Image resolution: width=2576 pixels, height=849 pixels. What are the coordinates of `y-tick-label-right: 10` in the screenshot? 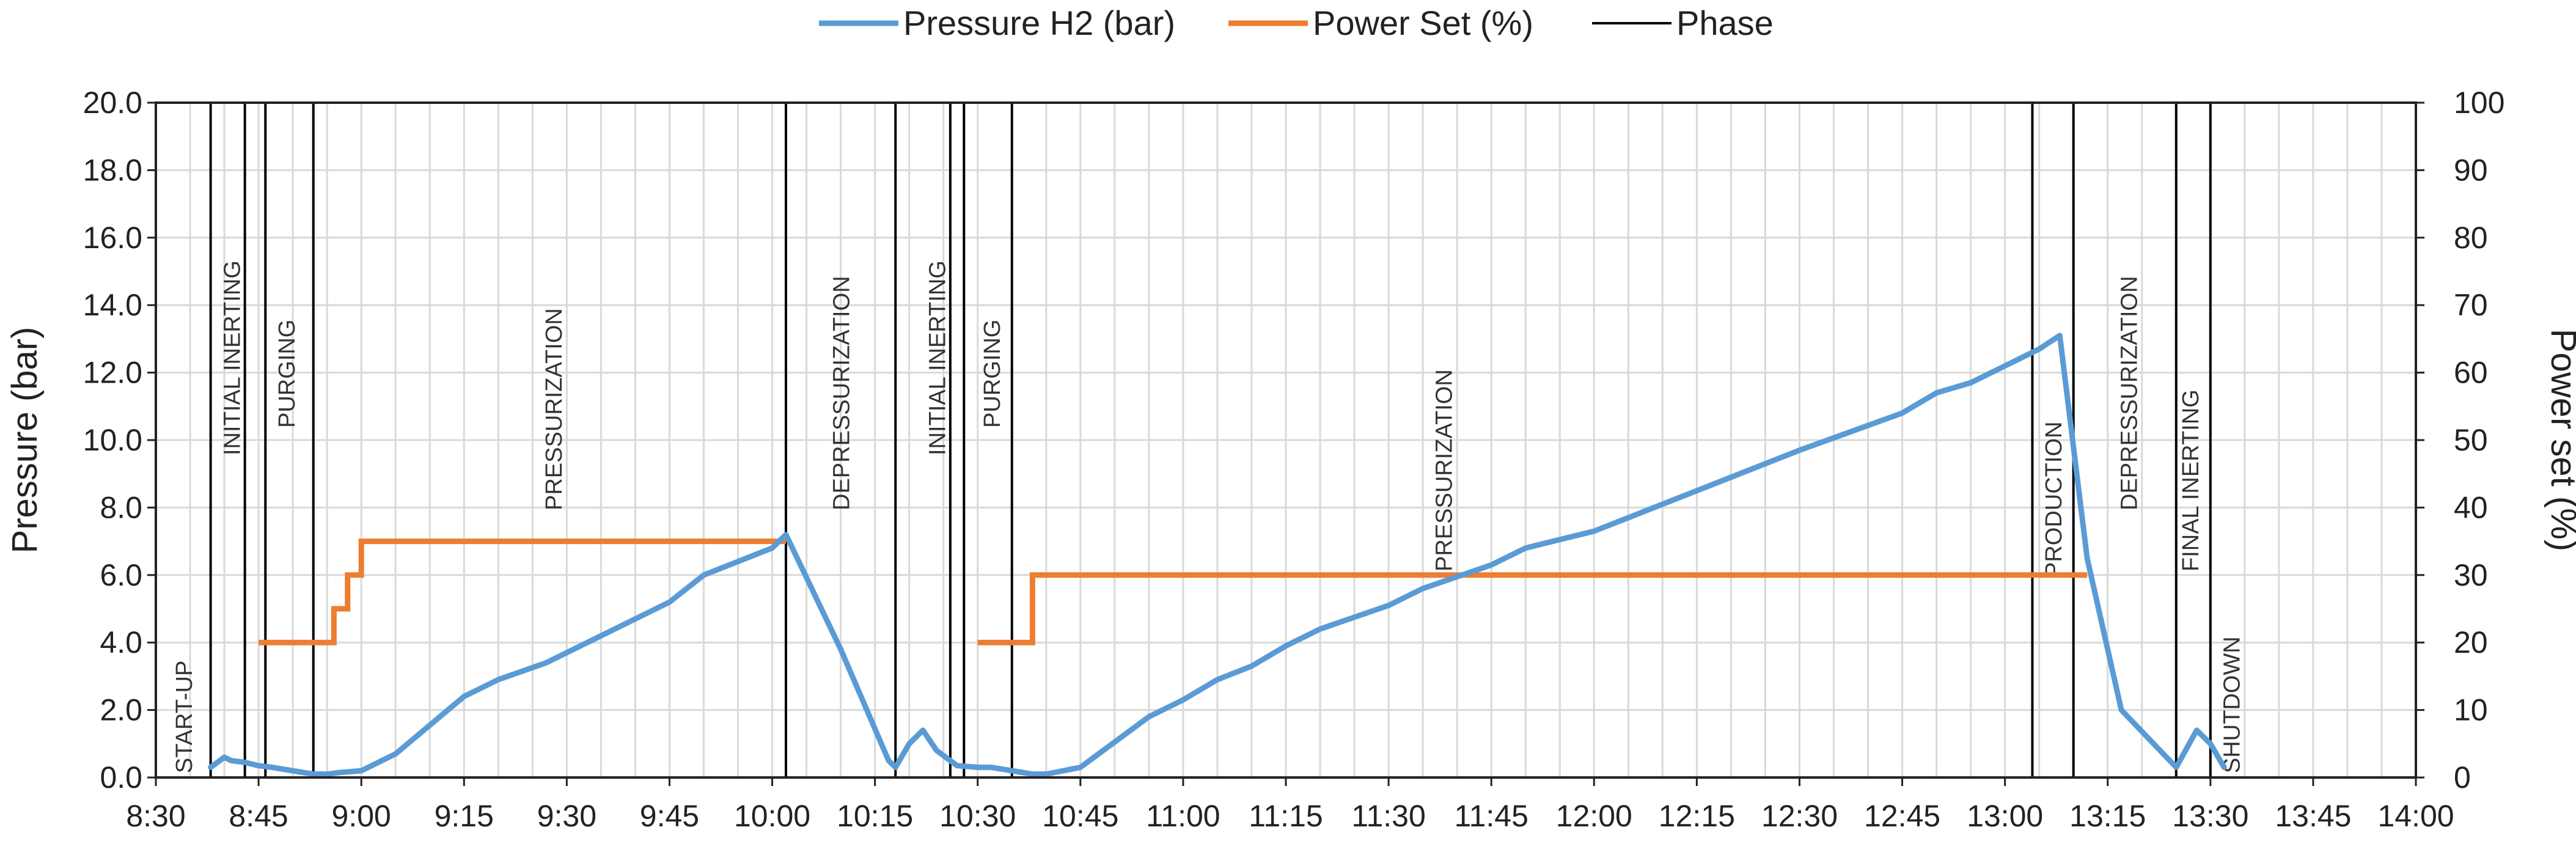 It's located at (2471, 710).